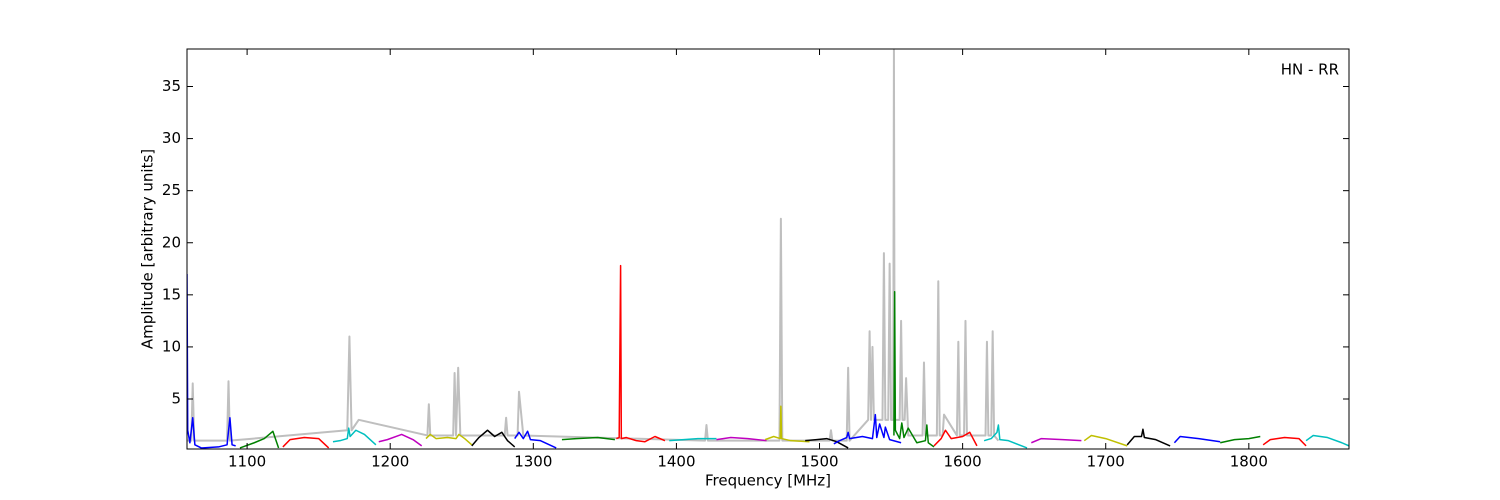 The height and width of the screenshot is (500, 1500). I want to click on annotation: HN - RR, so click(1310, 70).